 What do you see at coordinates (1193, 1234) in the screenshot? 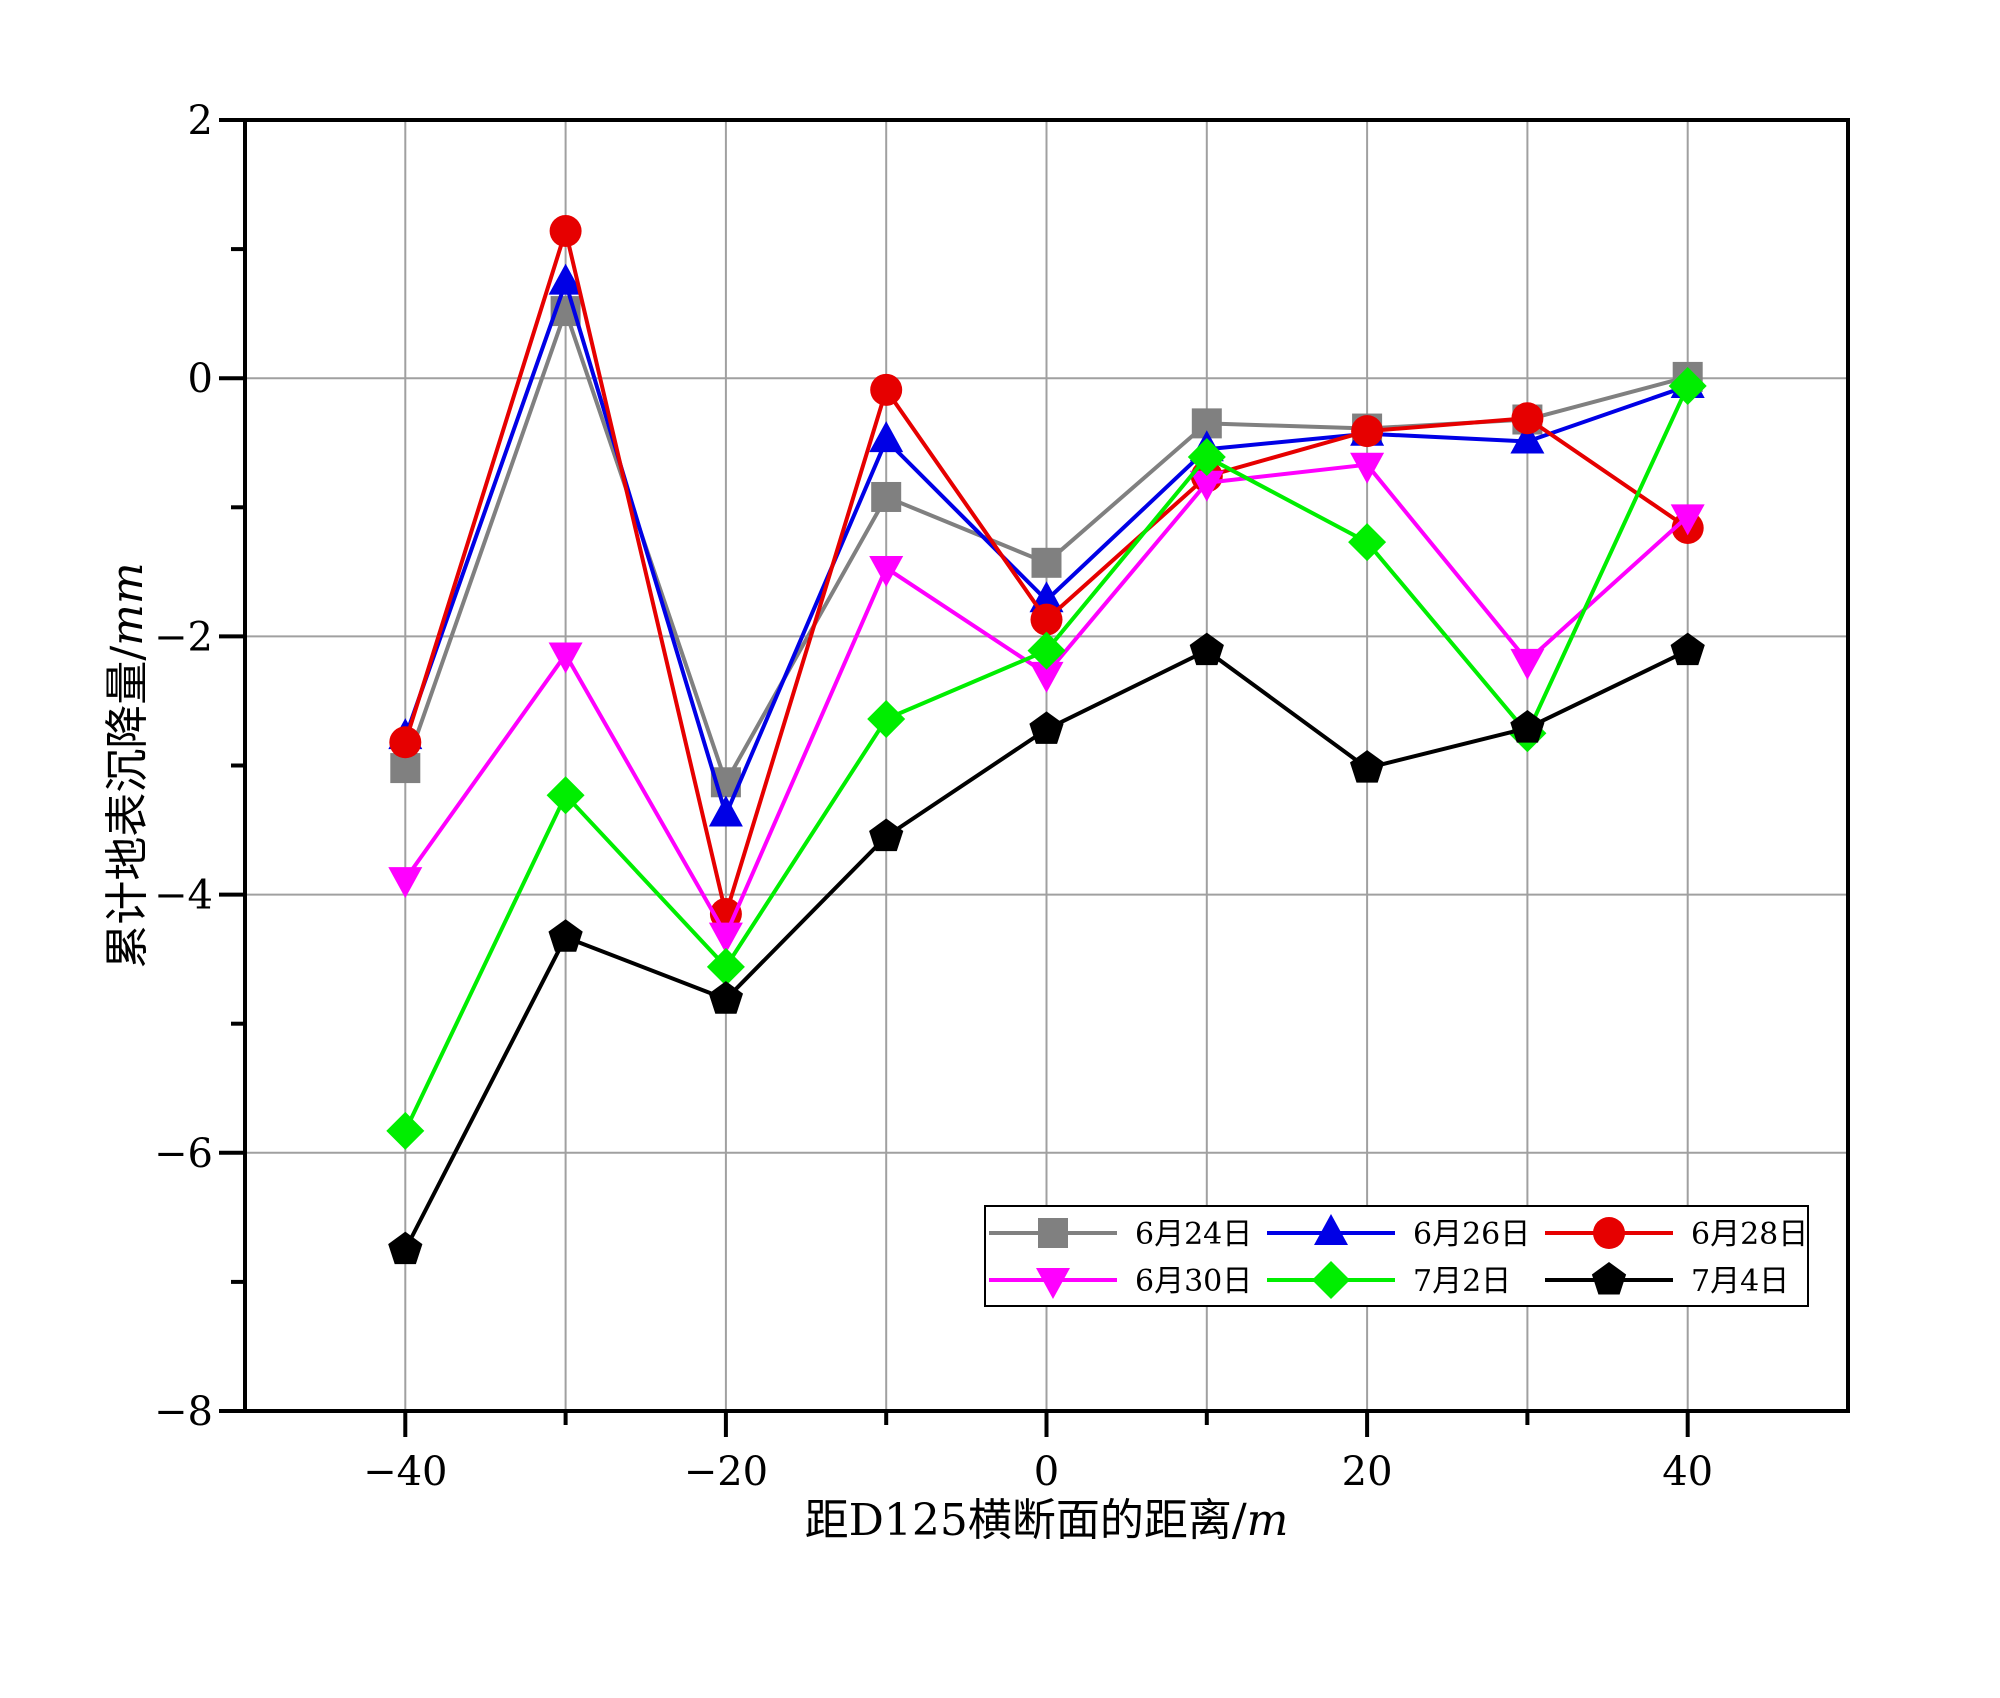
I see `legend-label: 6月24日` at bounding box center [1193, 1234].